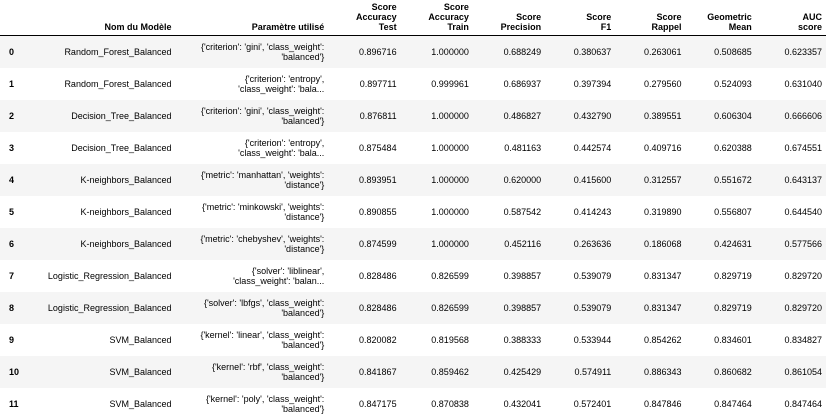  Describe the element at coordinates (803, 339) in the screenshot. I see `cell-auc: 0.834827` at that location.